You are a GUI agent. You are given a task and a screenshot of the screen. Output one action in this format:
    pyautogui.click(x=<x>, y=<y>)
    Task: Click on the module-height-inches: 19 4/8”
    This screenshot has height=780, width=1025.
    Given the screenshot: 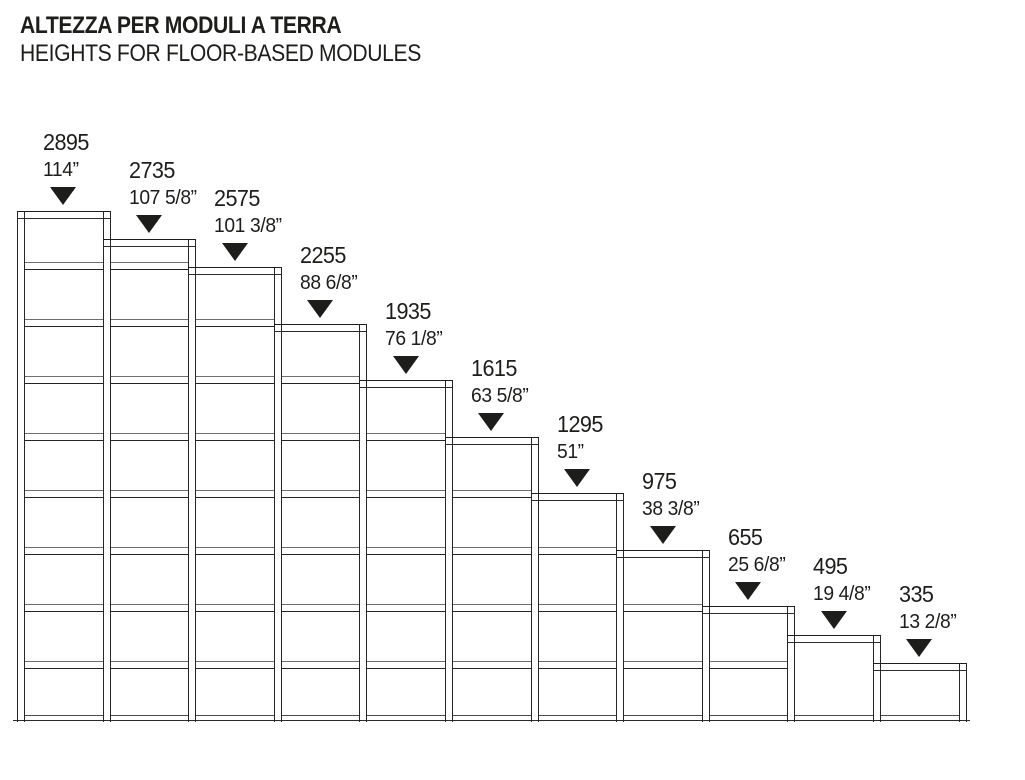 What is the action you would take?
    pyautogui.click(x=842, y=593)
    